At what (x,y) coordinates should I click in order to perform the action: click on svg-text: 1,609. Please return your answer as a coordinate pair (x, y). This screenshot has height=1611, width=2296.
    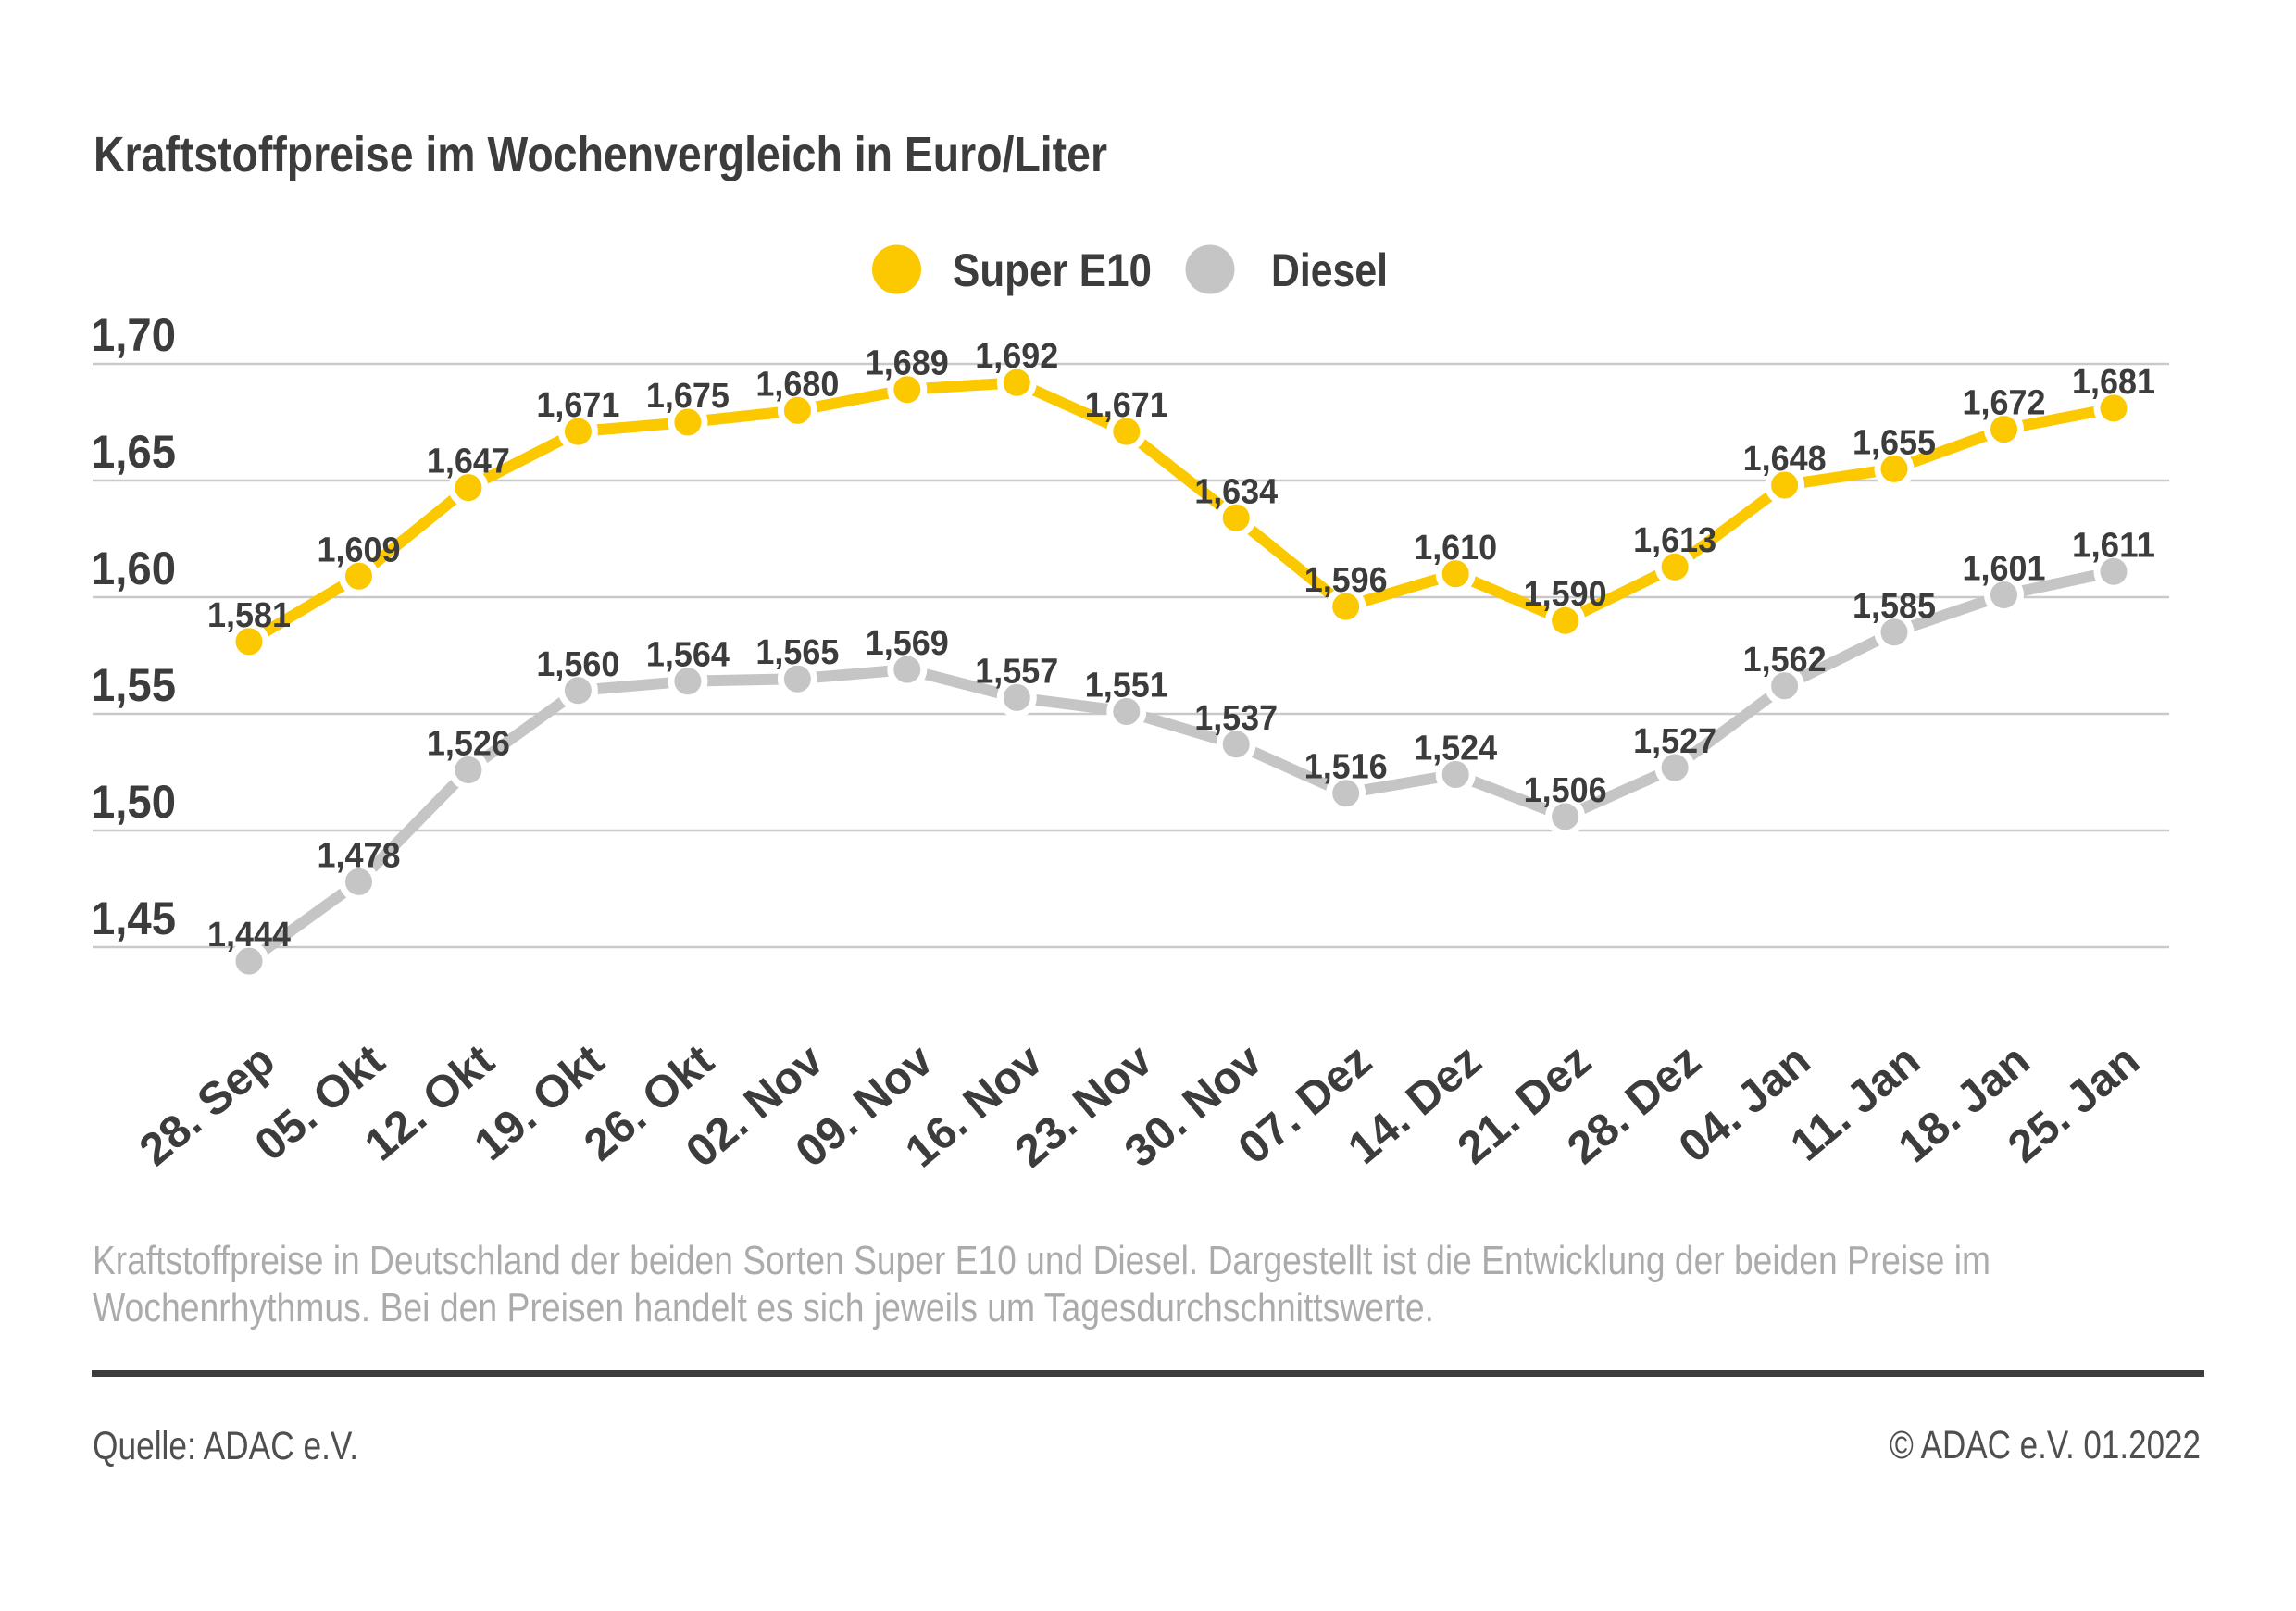
    Looking at the image, I should click on (359, 550).